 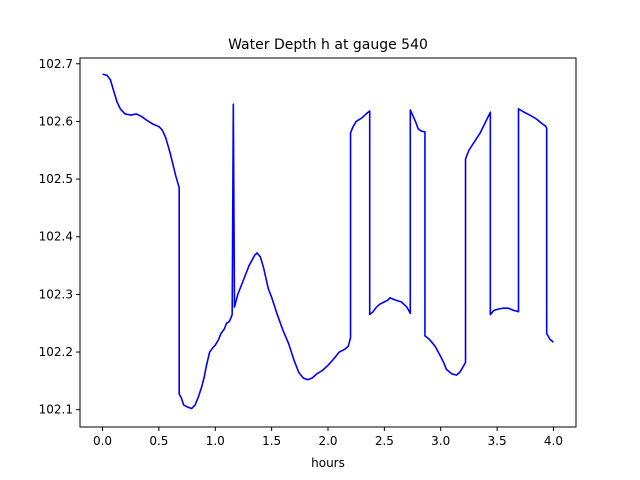 I want to click on y-axis-ticks: 102.1 102.2 102.3 102.4 102.5 102.6 102.7, so click(x=59, y=237).